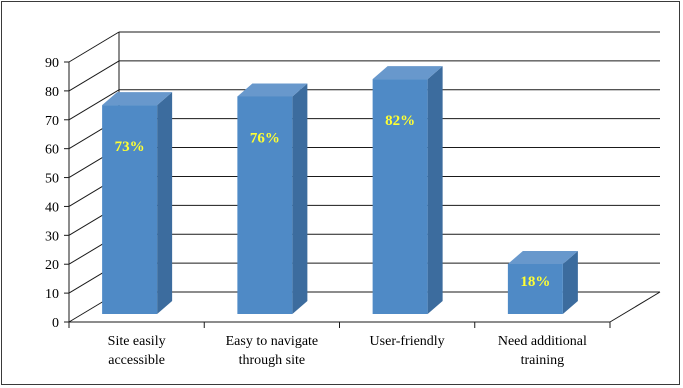  Describe the element at coordinates (55, 323) in the screenshot. I see `y-tick-label: 0` at that location.